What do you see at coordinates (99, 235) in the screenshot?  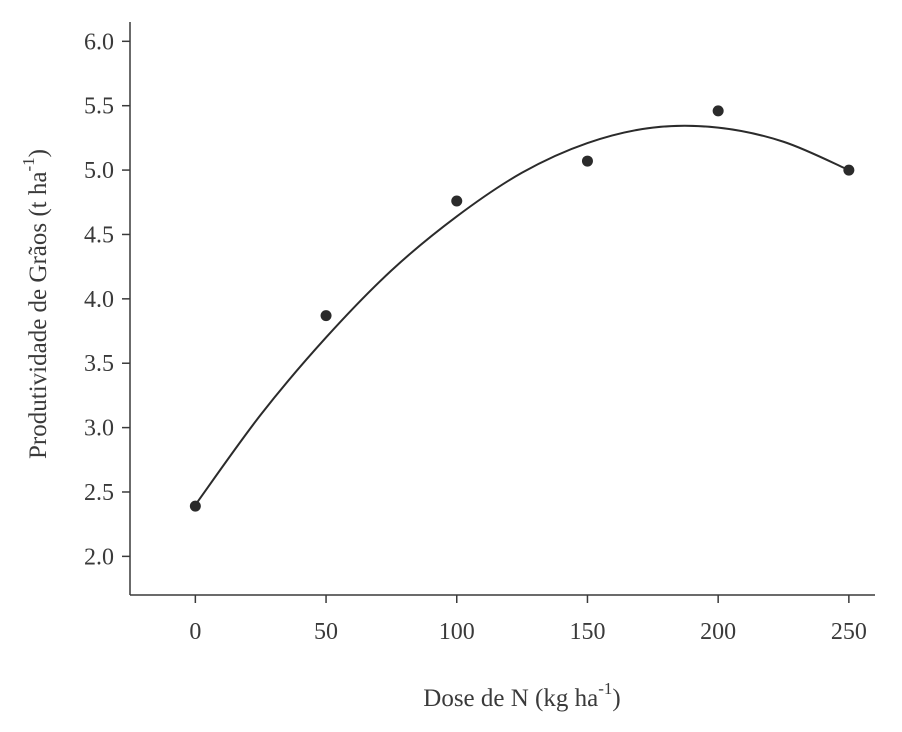 I see `y-tick-label: 4.5` at bounding box center [99, 235].